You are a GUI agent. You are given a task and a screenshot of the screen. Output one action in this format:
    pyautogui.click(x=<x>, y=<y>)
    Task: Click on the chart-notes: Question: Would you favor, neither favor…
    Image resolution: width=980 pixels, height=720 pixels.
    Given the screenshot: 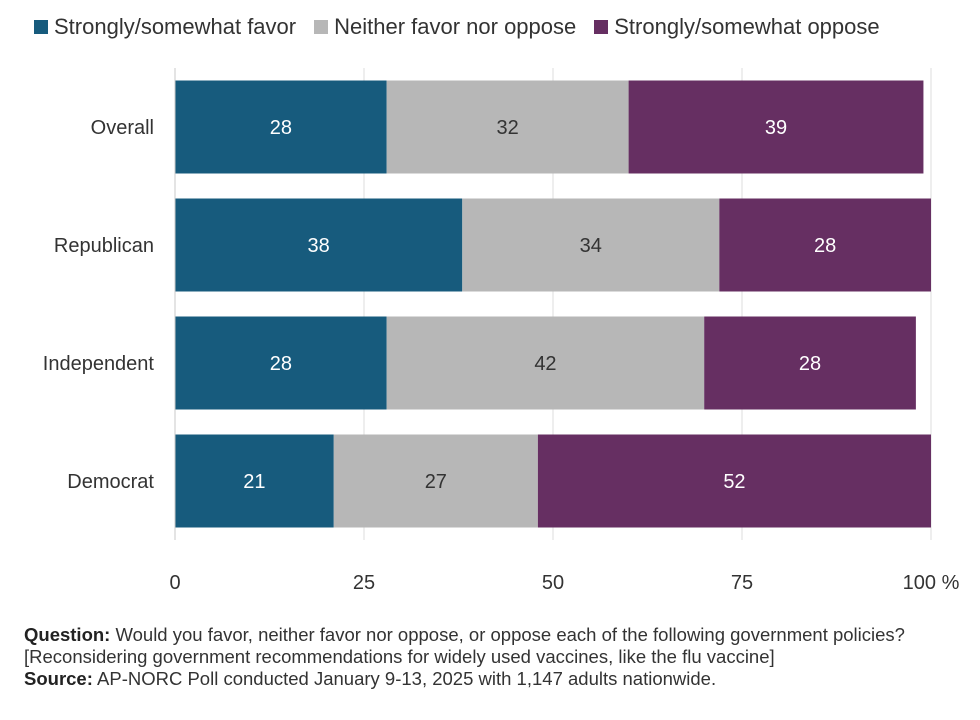 What is the action you would take?
    pyautogui.click(x=494, y=657)
    